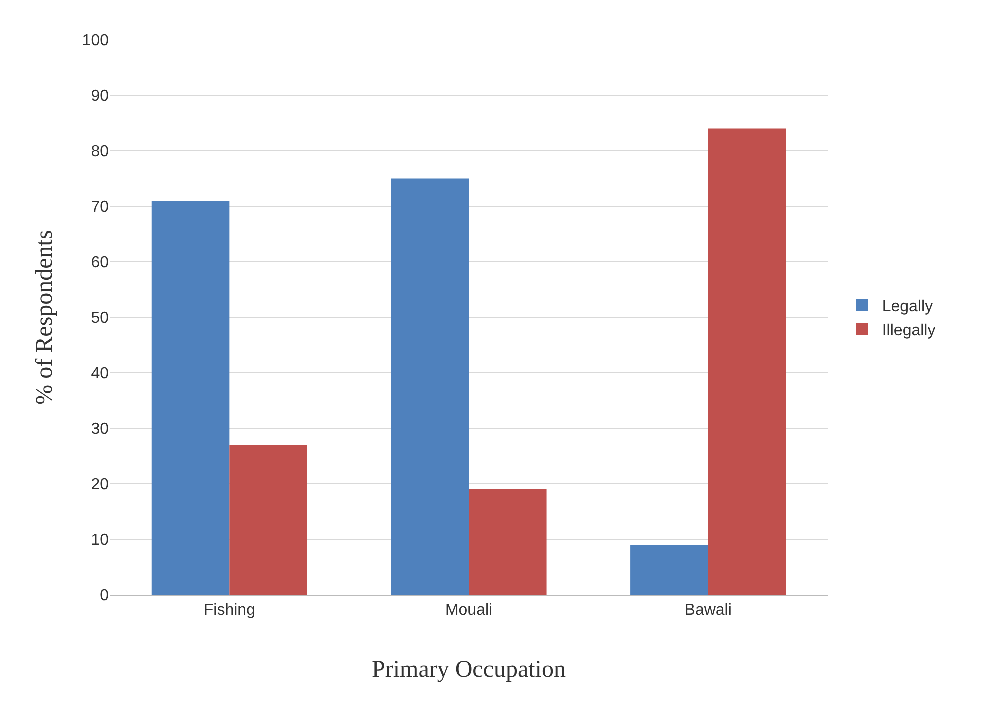 The image size is (988, 705). I want to click on y-tick-label: 30, so click(100, 429).